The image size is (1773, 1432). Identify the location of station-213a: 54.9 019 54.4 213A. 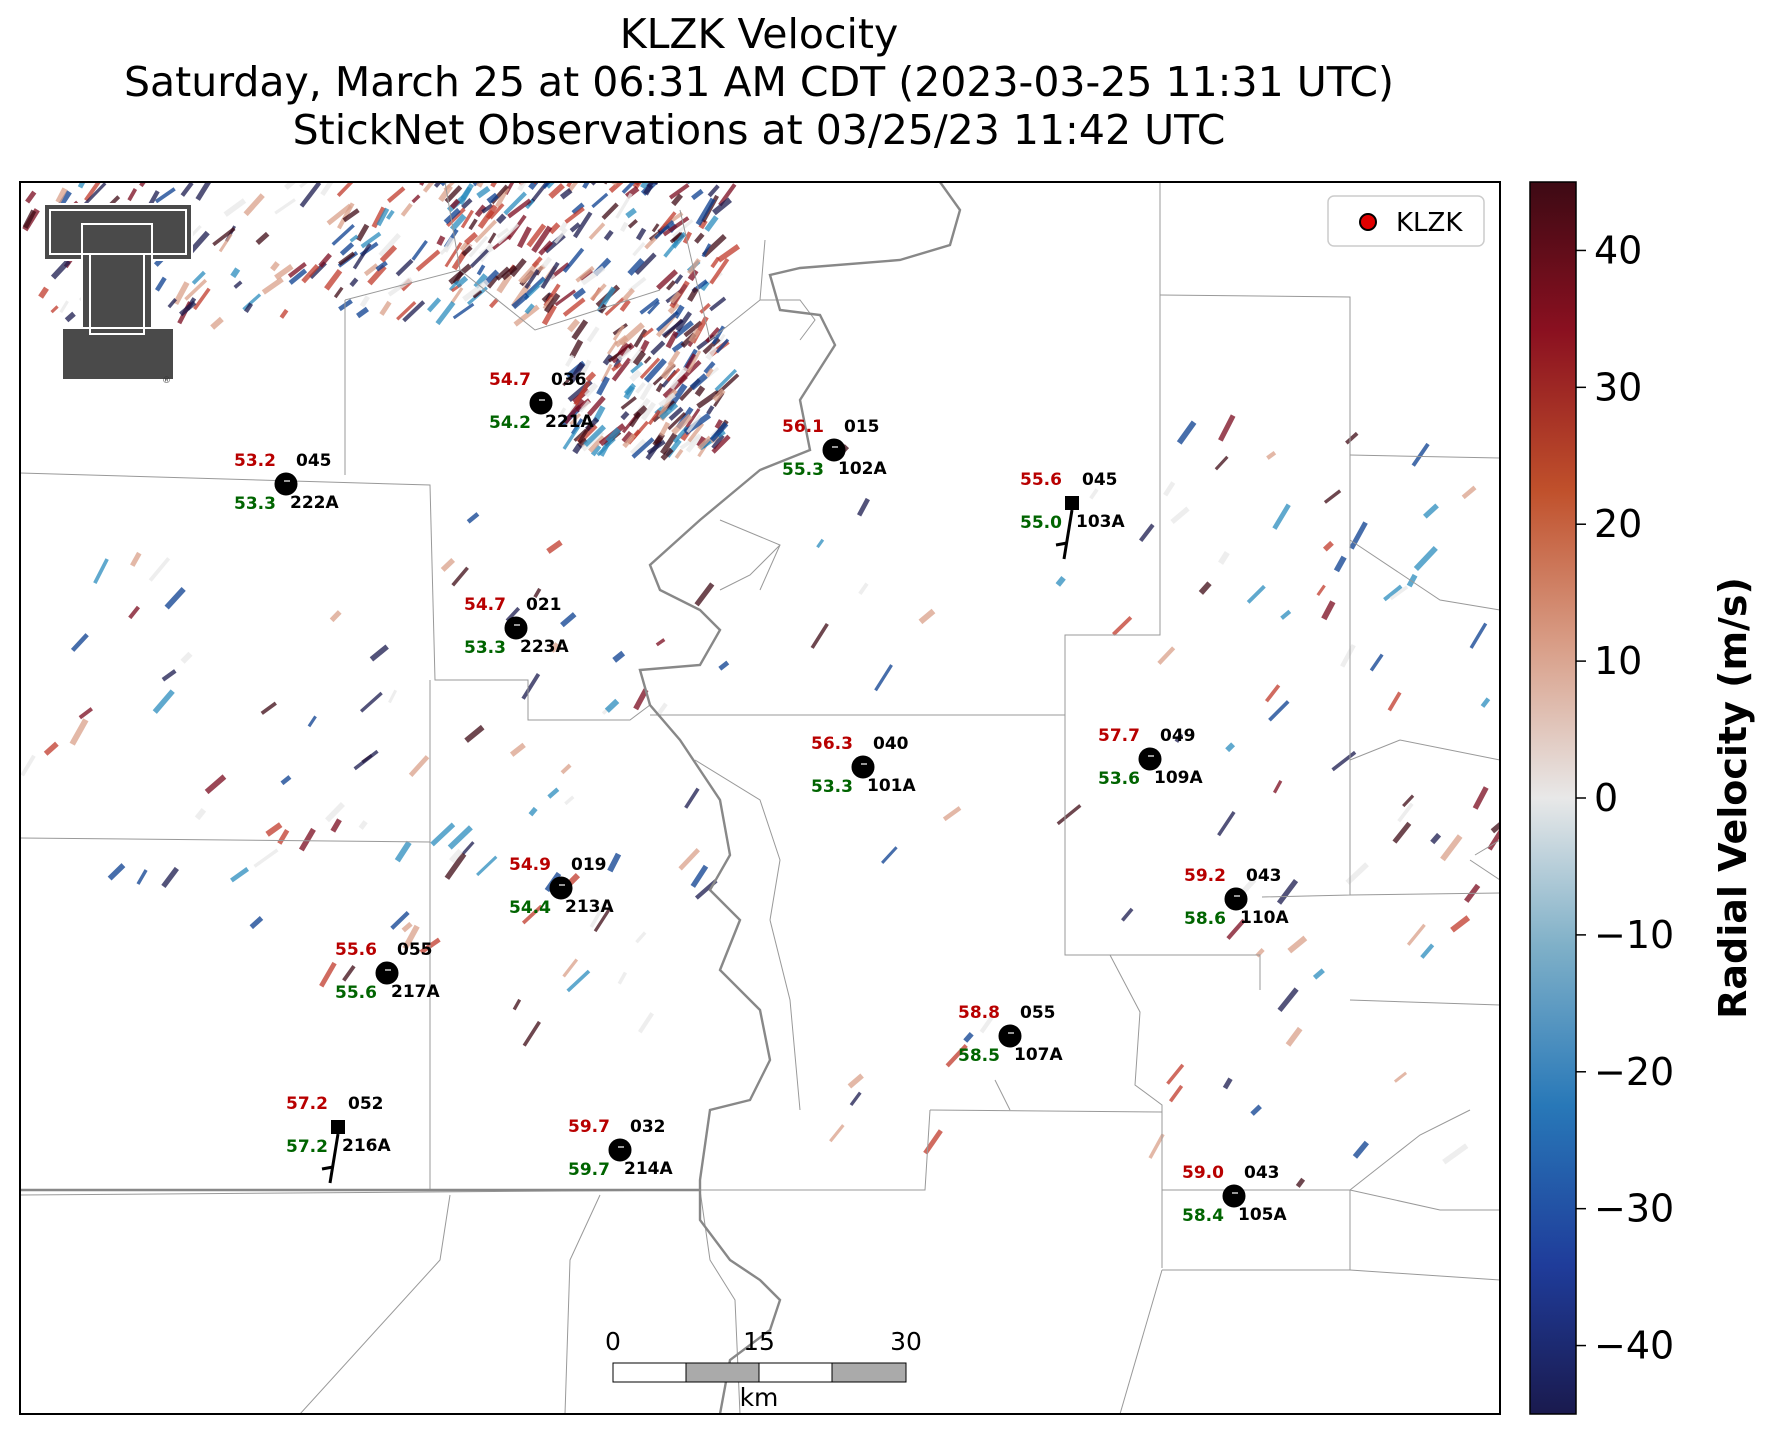
(561, 886).